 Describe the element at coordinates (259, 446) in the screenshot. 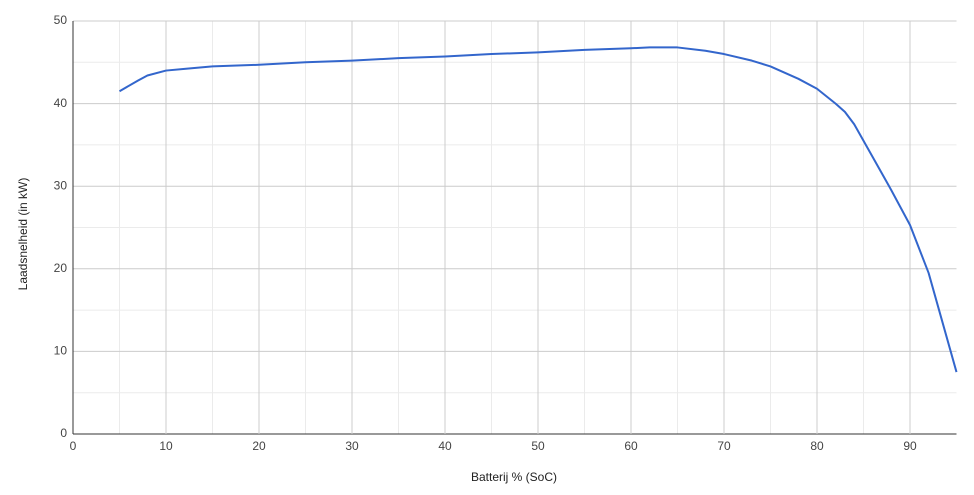

I see `x-tick-label: 20` at that location.